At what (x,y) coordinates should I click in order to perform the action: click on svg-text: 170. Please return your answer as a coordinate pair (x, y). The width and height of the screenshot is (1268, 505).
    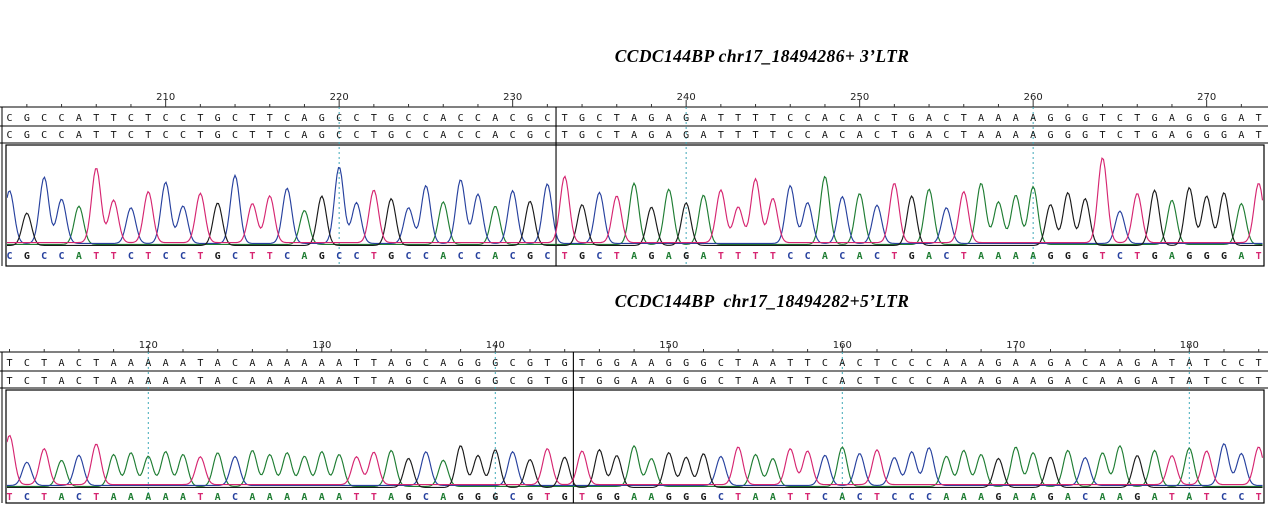
    Looking at the image, I should click on (1015, 345).